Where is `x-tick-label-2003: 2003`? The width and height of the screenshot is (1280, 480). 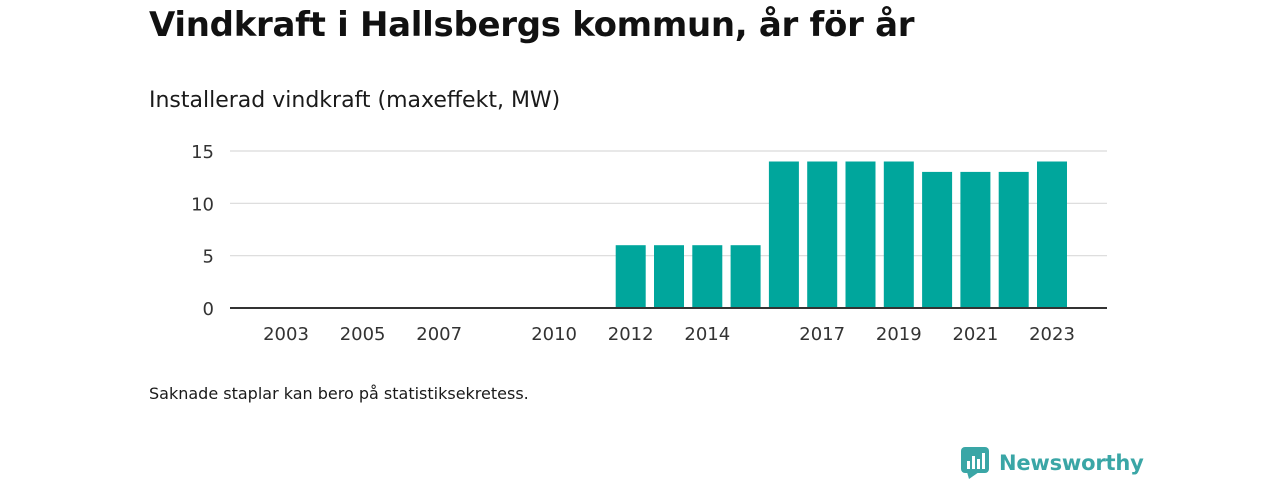 x-tick-label-2003: 2003 is located at coordinates (286, 334).